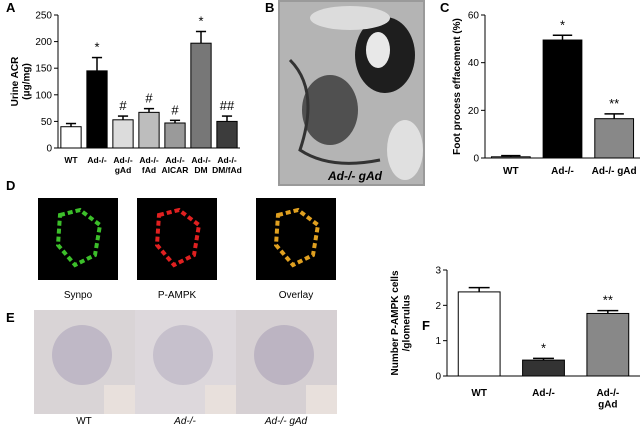  What do you see at coordinates (474, 111) in the screenshot?
I see `y-tick-label: 20` at bounding box center [474, 111].